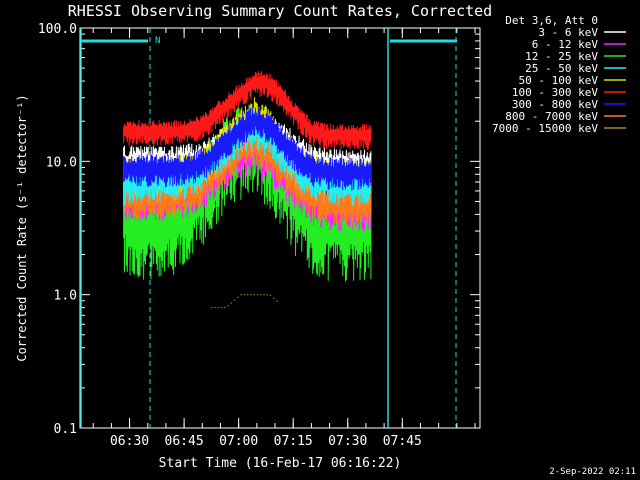  I want to click on legend-entry-label: 6 - 12 keV, so click(565, 44).